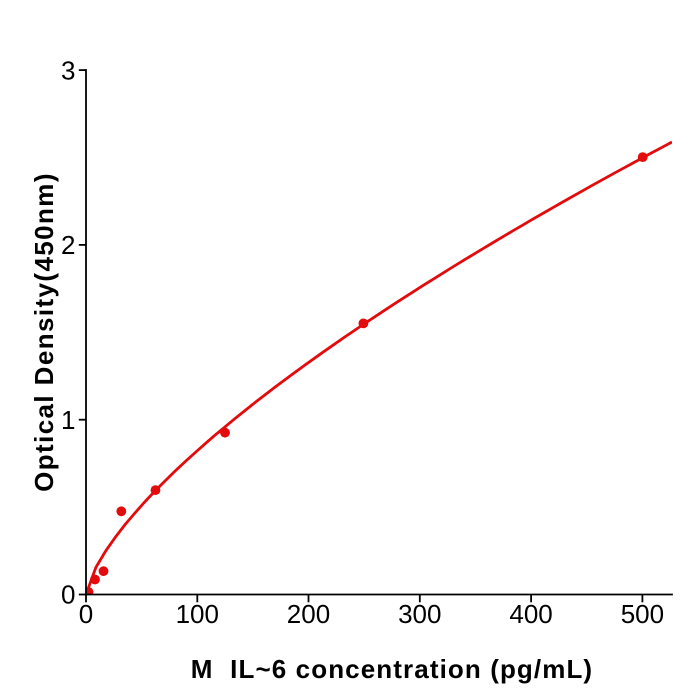  I want to click on svg-text: Optical Density(450nm), so click(44, 332).